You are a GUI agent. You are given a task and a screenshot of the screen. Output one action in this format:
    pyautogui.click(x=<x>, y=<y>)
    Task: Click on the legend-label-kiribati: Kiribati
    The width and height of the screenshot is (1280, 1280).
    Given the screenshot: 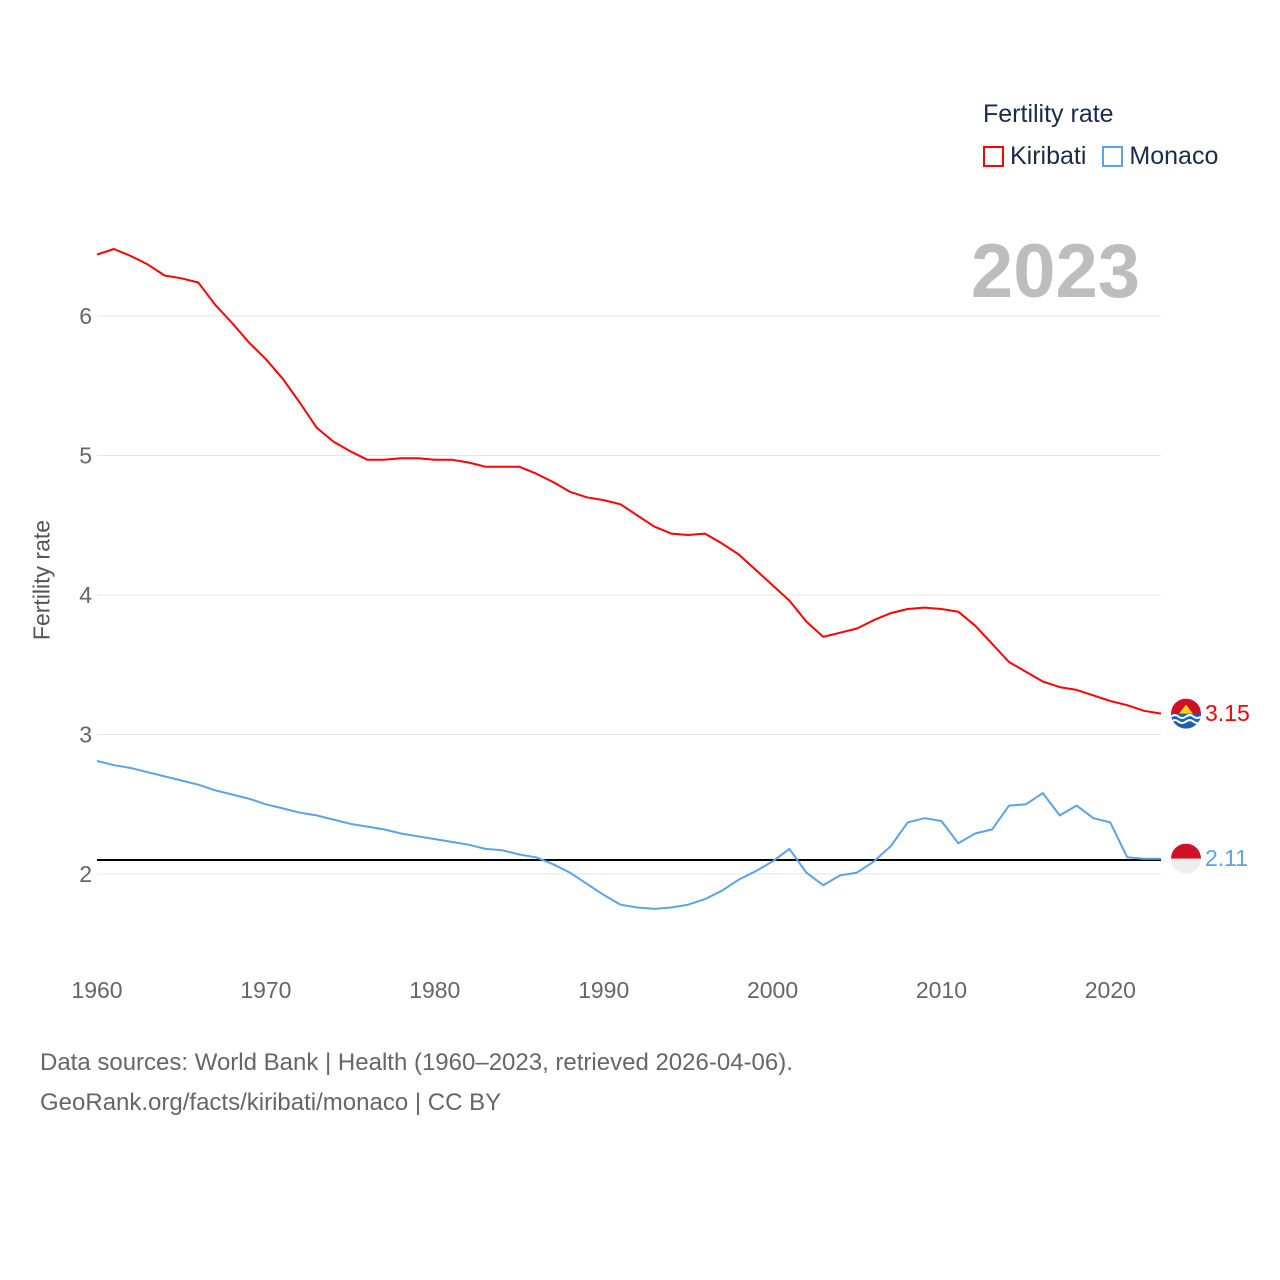 What is the action you would take?
    pyautogui.click(x=1048, y=156)
    